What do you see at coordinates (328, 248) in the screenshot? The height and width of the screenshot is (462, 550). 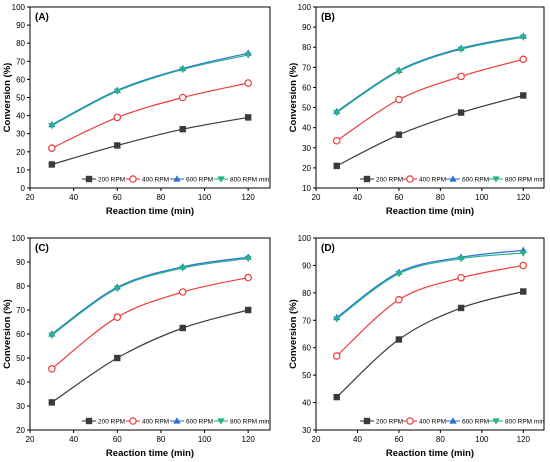 I see `panel-label: (D)` at bounding box center [328, 248].